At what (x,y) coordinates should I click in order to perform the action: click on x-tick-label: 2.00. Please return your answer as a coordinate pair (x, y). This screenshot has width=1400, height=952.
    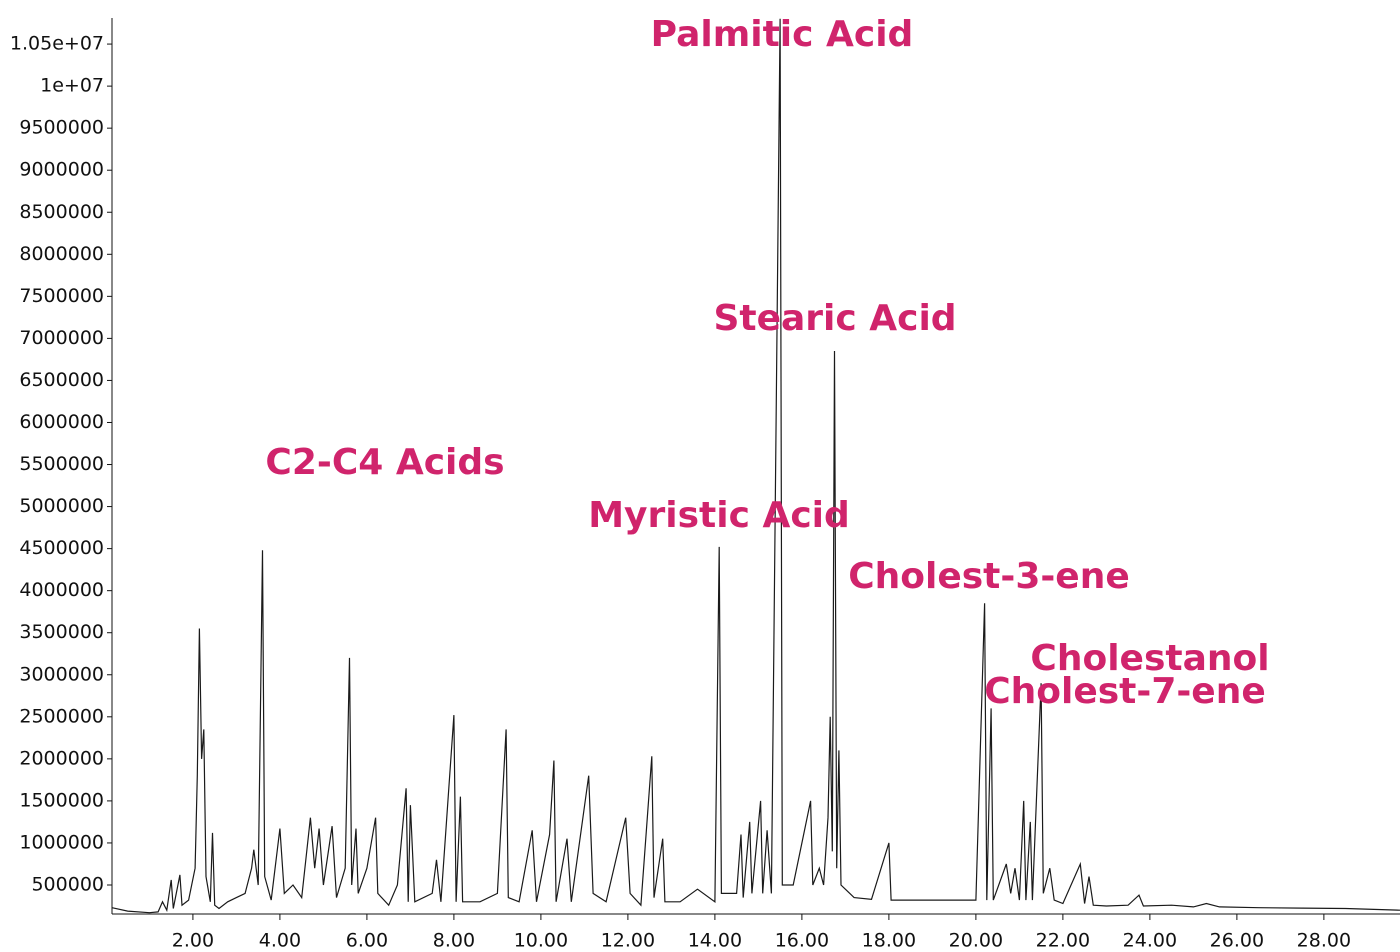
    Looking at the image, I should click on (193, 941).